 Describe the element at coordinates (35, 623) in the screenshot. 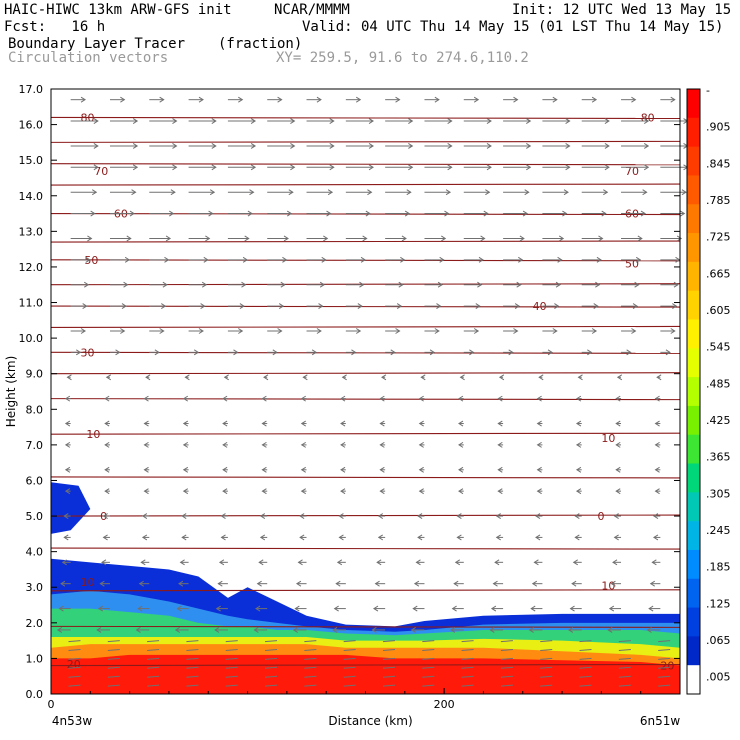

I see `y-tick-label: 2.0` at that location.